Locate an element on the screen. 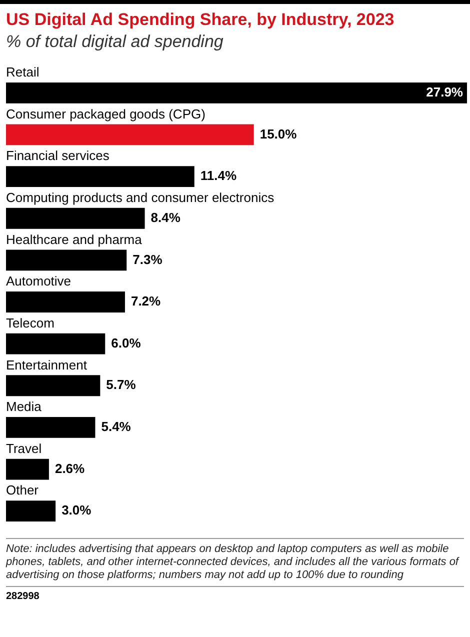  data-label: 8.4% is located at coordinates (165, 217).